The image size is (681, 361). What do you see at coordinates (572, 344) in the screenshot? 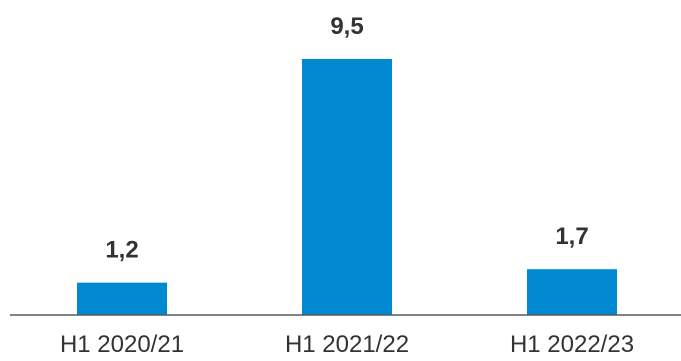
I see `category-label-3: H1 2022/23` at bounding box center [572, 344].